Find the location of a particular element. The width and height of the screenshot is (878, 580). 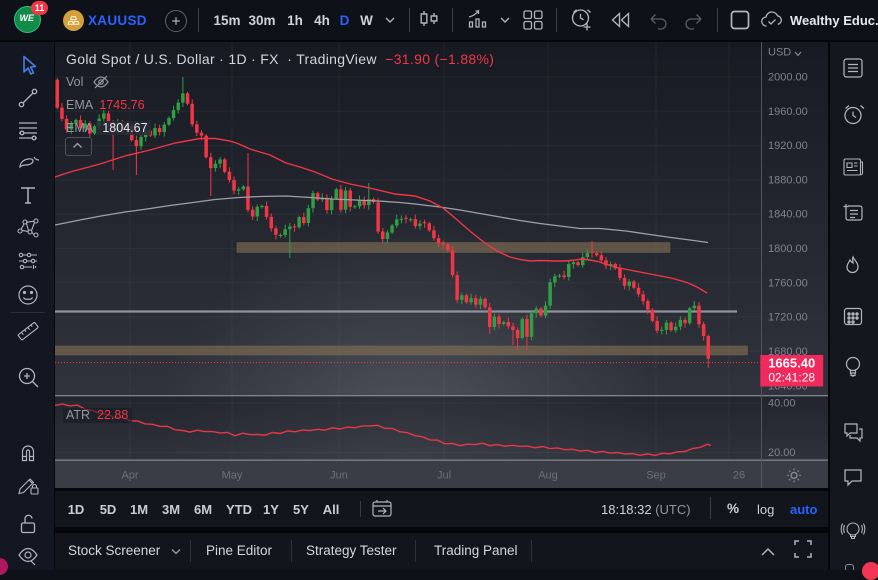

svg-text: 1880.00 is located at coordinates (788, 181).